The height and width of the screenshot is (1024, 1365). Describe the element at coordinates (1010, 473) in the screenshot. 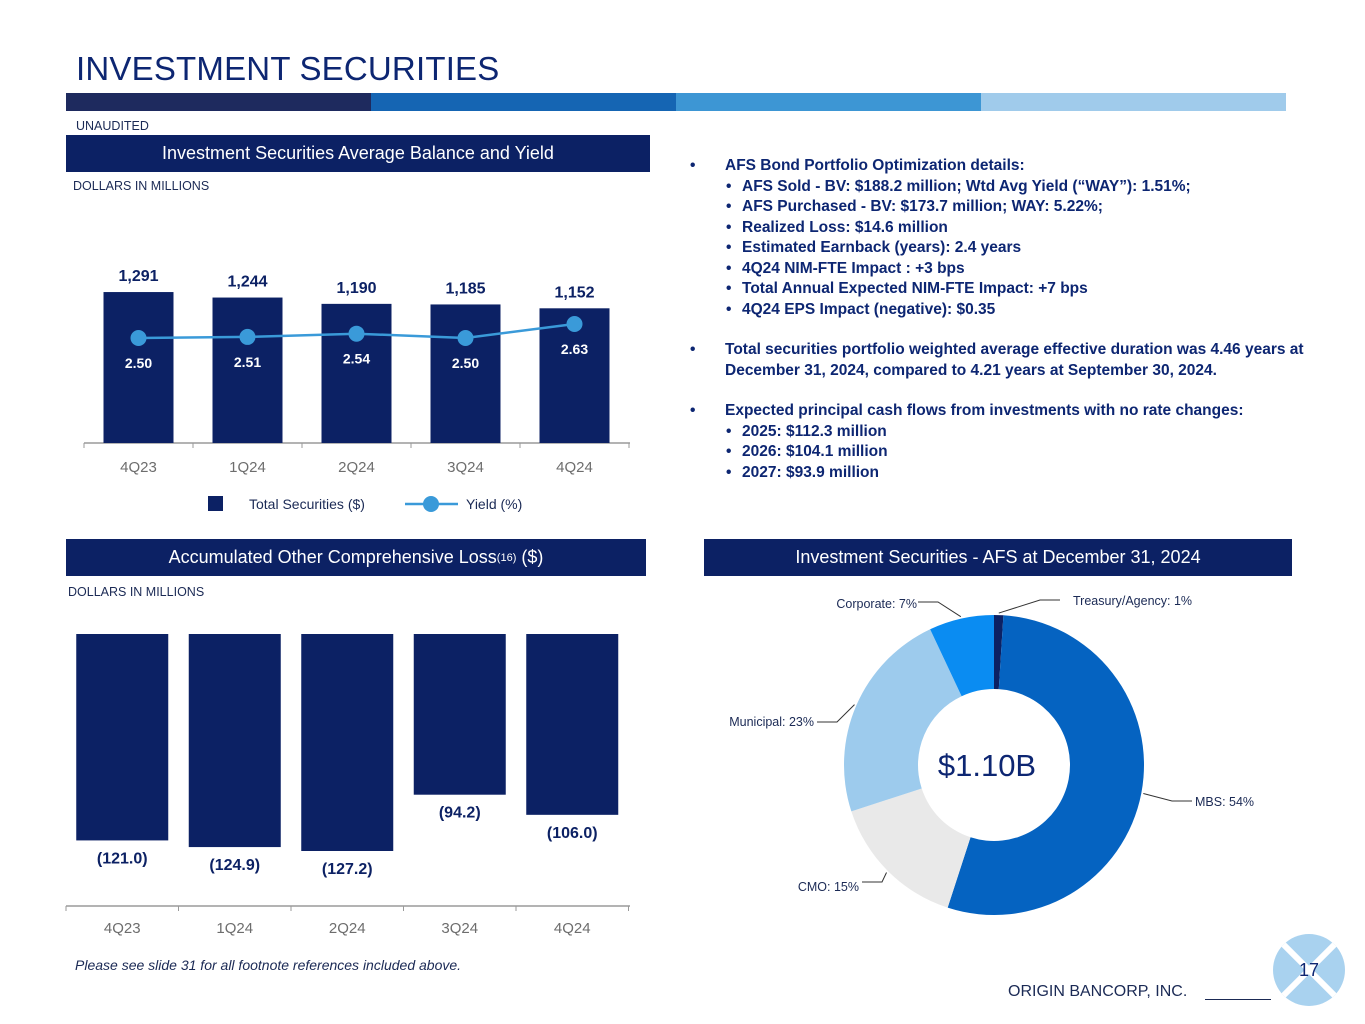

I see `bullet-cash-flow-2027: 2027: $93.9 million` at that location.